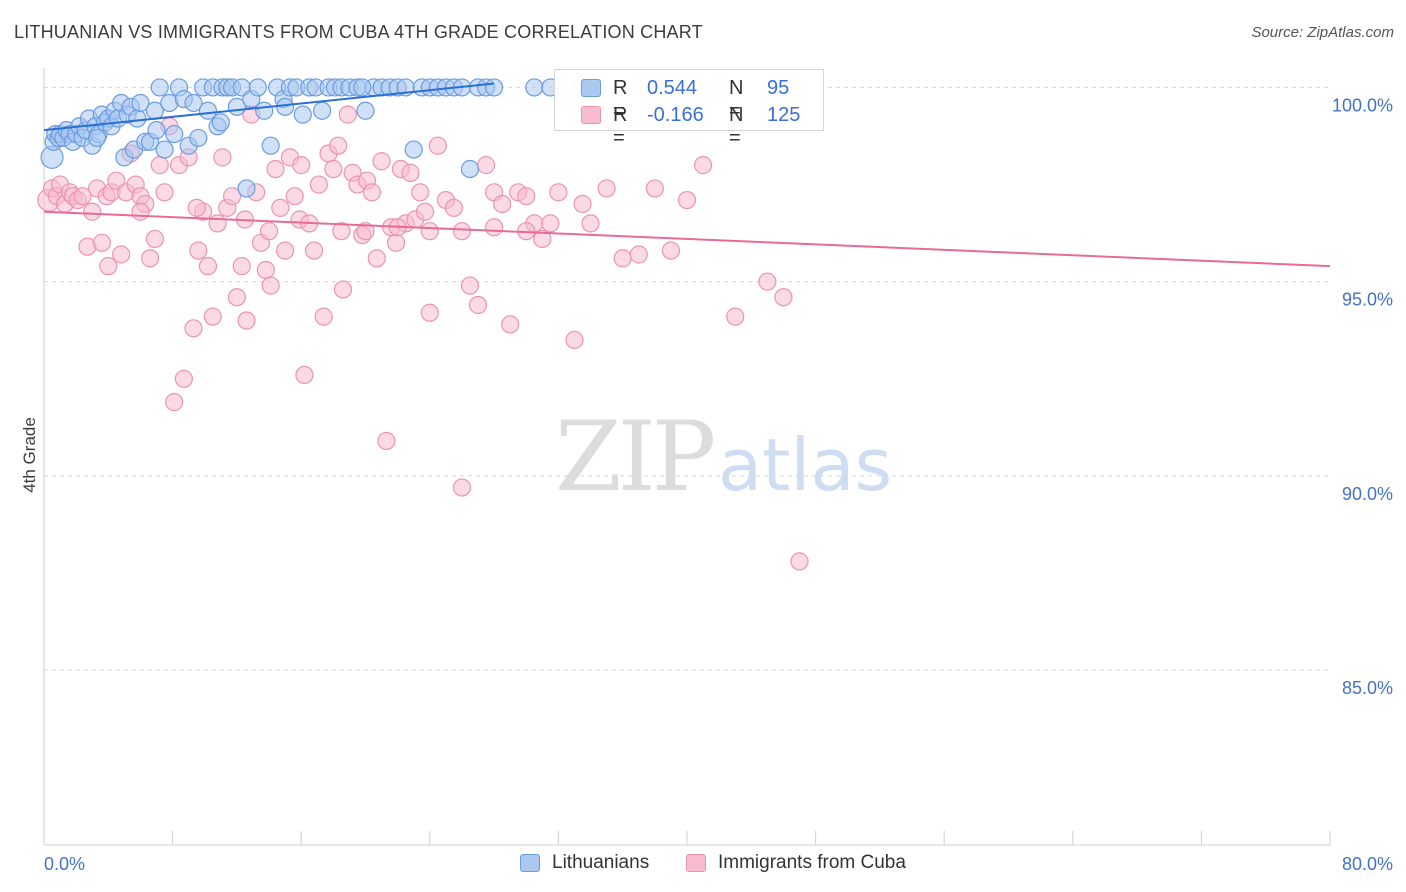  What do you see at coordinates (675, 115) in the screenshot?
I see `legend-r-value: -0.166` at bounding box center [675, 115].